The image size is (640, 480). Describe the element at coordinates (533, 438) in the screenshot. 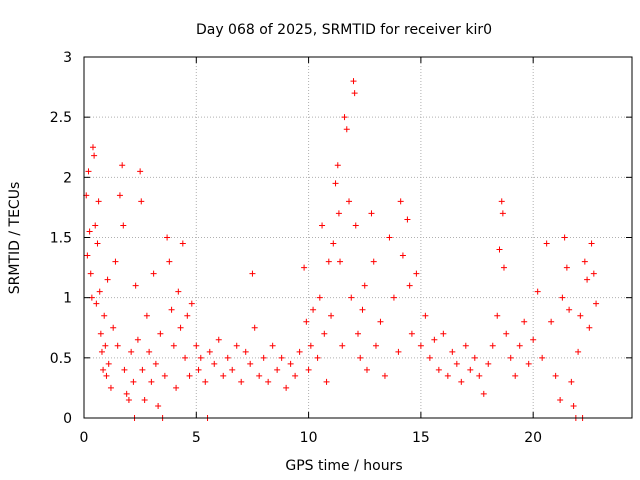

I see `x-tick-label: 20` at that location.